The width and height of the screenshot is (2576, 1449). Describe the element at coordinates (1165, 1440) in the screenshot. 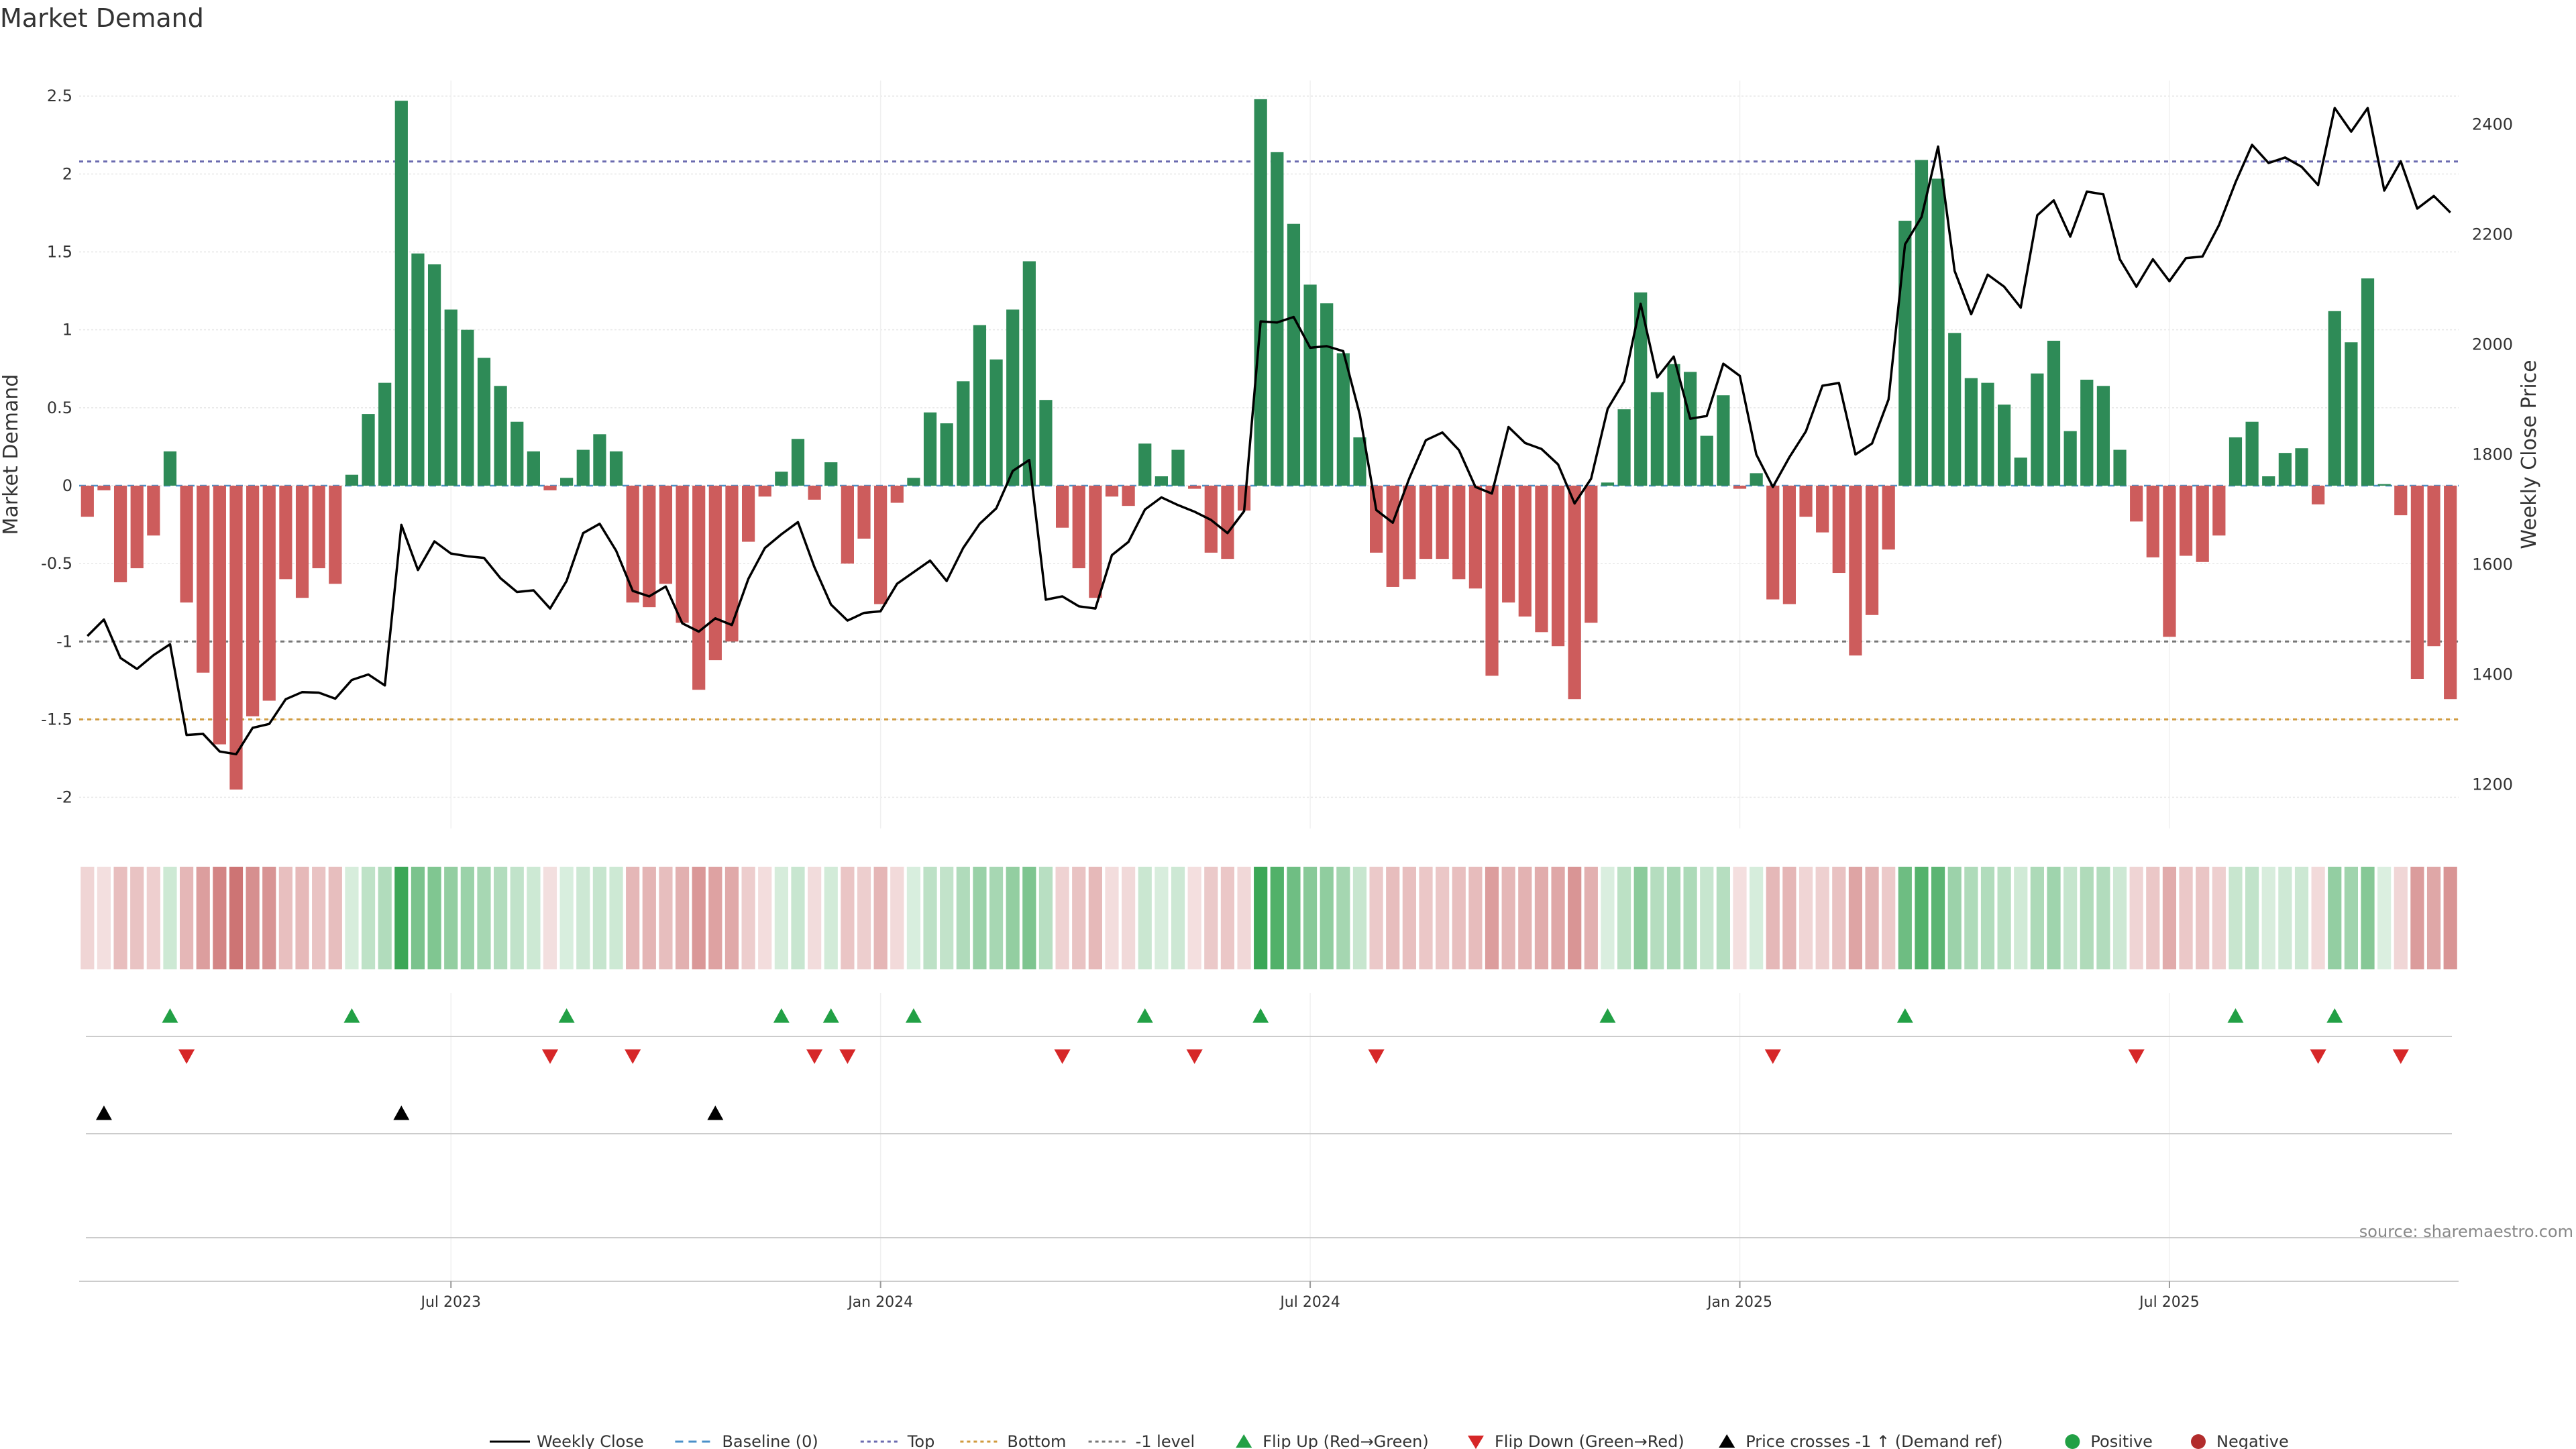

I see `legend-label-minus1: -1 level` at that location.